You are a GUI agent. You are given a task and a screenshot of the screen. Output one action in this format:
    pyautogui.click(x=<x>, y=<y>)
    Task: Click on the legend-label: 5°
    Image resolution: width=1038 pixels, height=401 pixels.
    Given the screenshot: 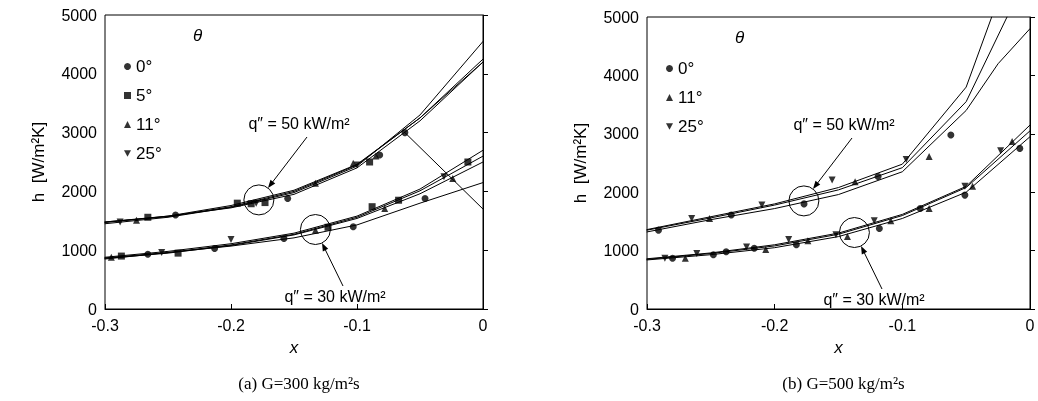 What is the action you would take?
    pyautogui.click(x=144, y=95)
    